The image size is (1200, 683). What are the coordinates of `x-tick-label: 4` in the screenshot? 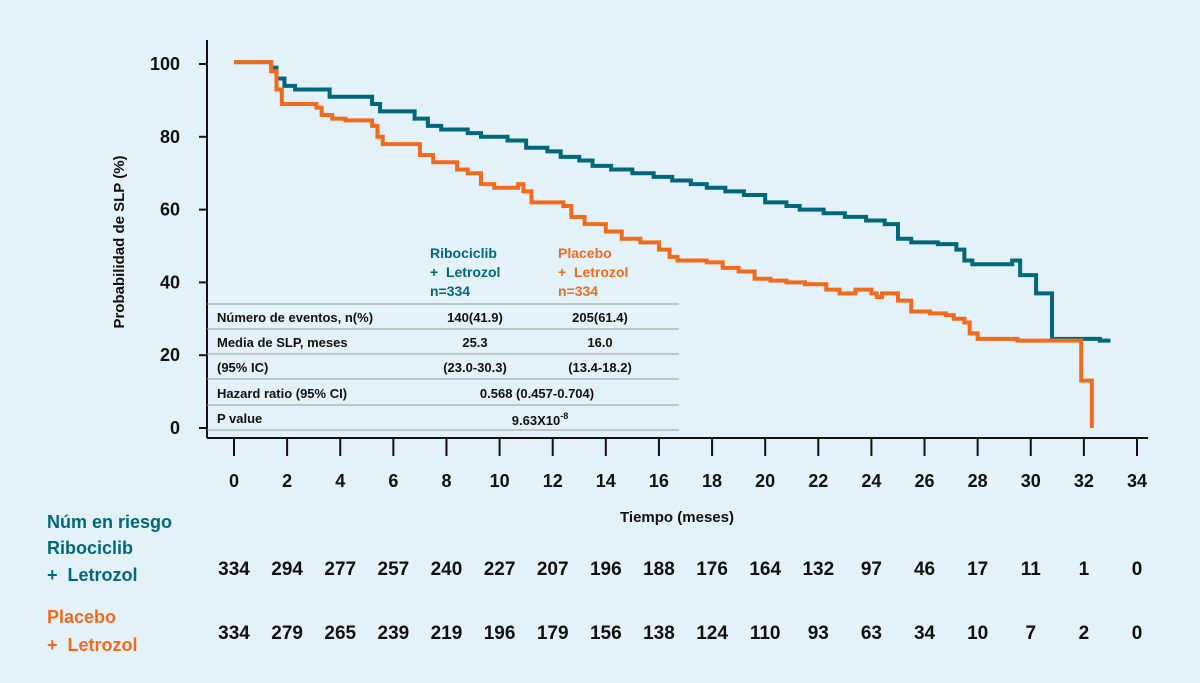 It's located at (340, 481).